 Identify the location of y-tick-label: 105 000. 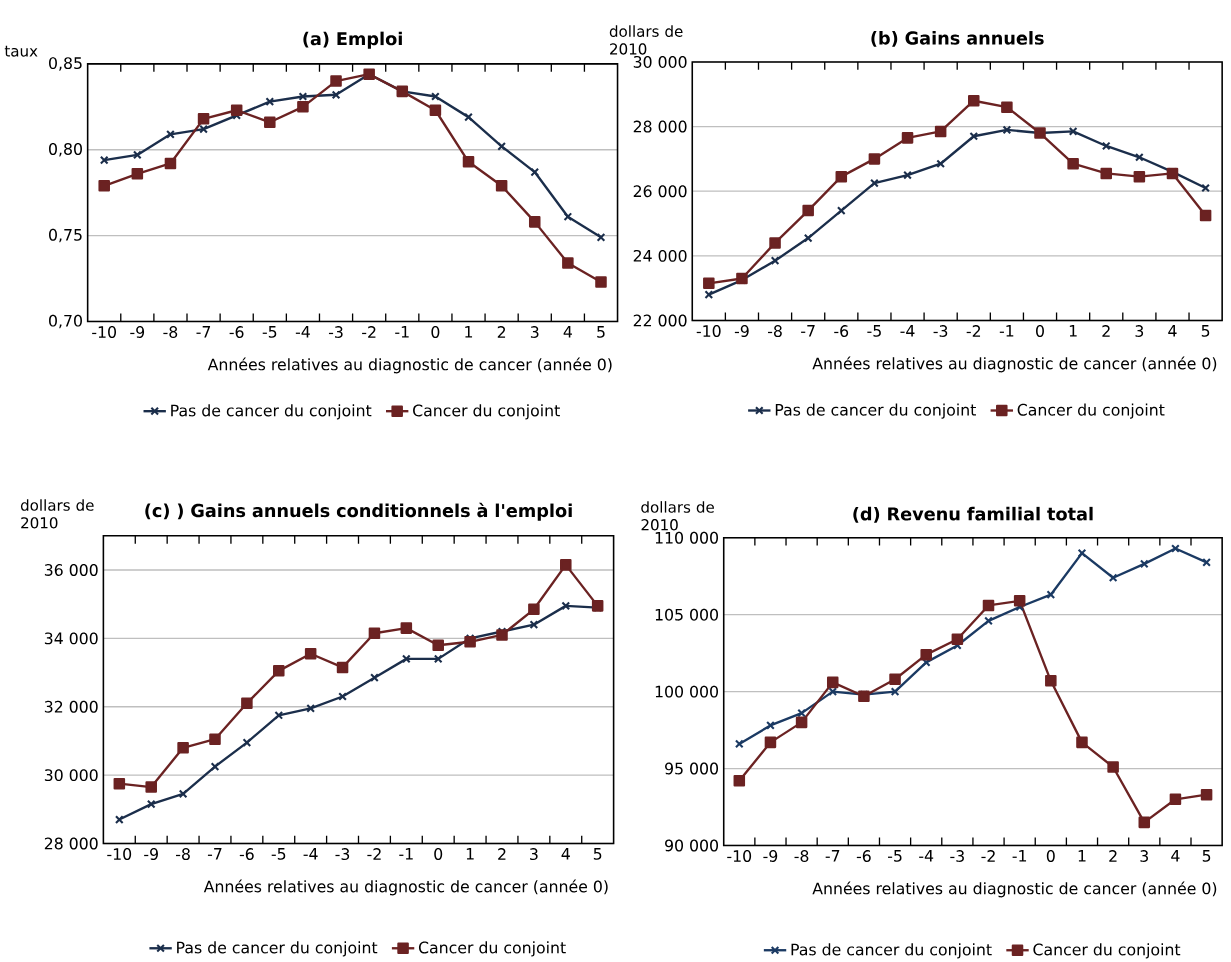
(687, 614).